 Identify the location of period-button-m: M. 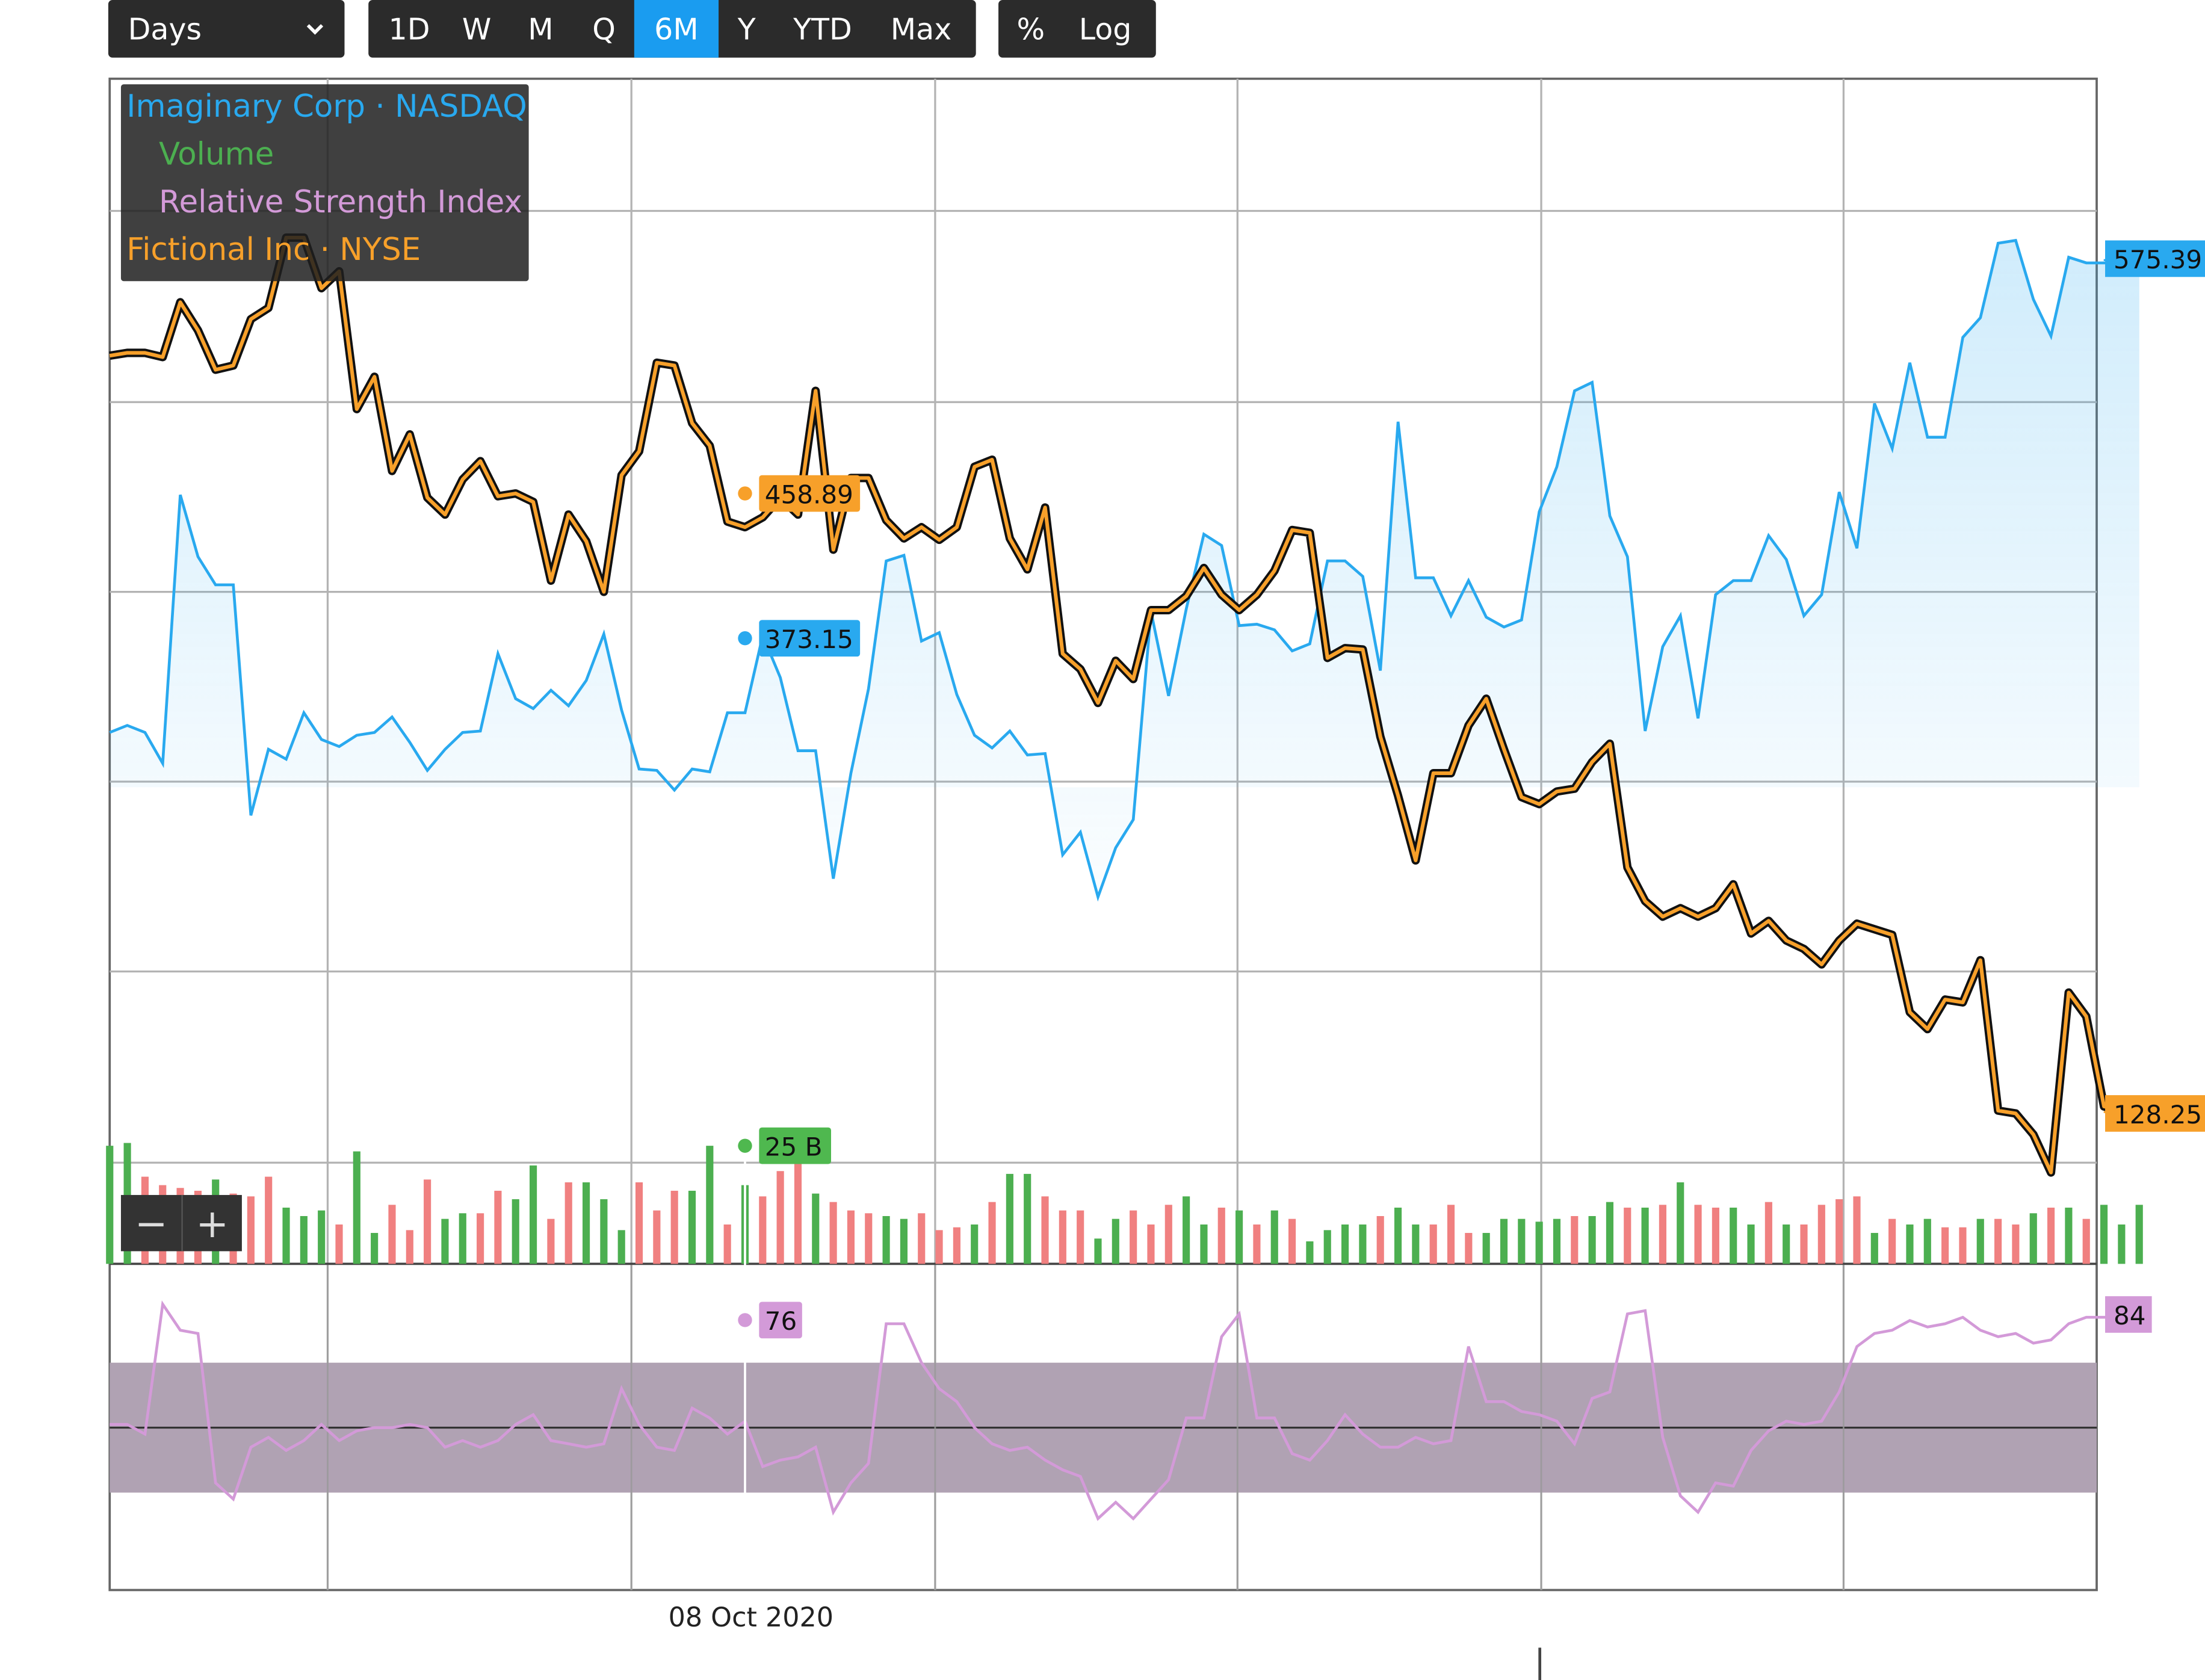
(541, 28).